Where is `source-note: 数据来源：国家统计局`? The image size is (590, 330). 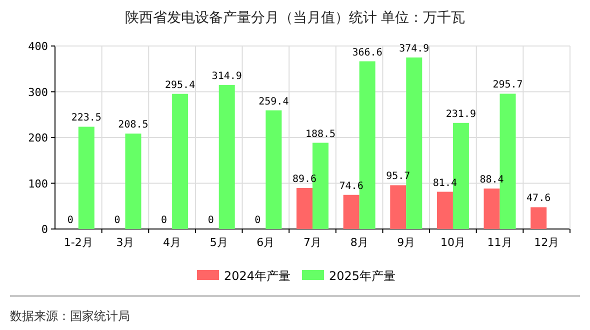
source-note: 数据来源：国家统计局 is located at coordinates (70, 316).